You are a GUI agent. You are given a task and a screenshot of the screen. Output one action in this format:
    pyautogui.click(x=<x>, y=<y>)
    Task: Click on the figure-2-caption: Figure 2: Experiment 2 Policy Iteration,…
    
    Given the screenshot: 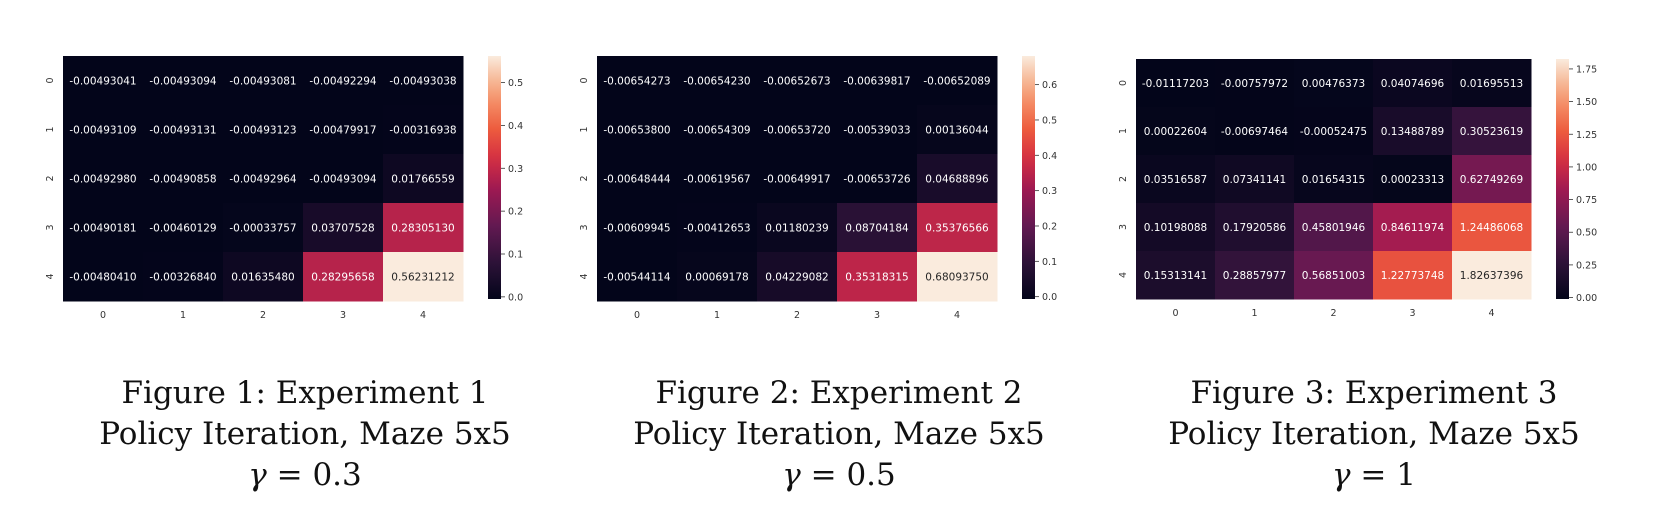 What is the action you would take?
    pyautogui.click(x=839, y=434)
    